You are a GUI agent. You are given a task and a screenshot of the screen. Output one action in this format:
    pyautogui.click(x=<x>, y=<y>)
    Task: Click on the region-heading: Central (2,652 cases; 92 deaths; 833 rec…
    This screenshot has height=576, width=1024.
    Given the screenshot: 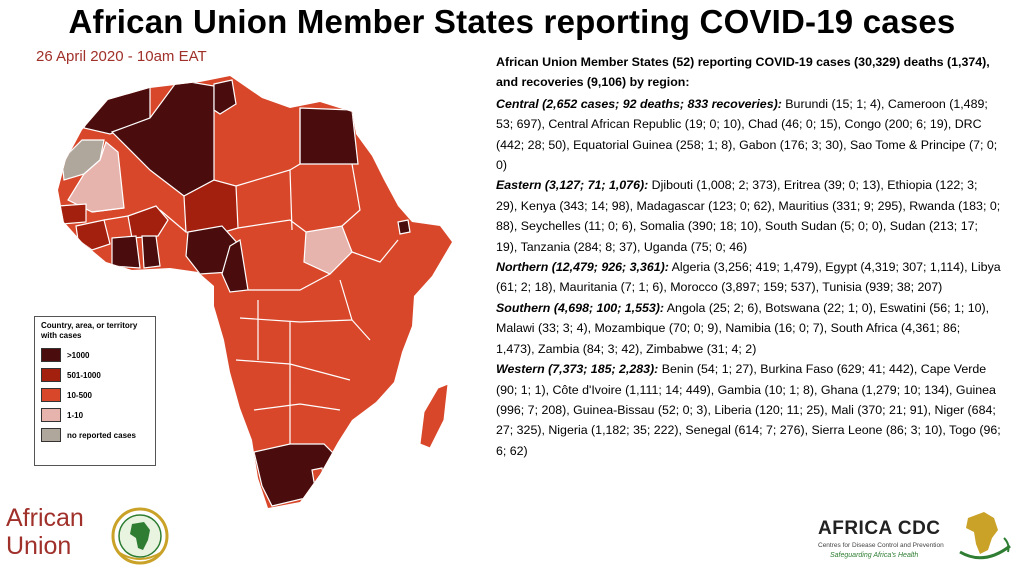 What is the action you would take?
    pyautogui.click(x=639, y=103)
    